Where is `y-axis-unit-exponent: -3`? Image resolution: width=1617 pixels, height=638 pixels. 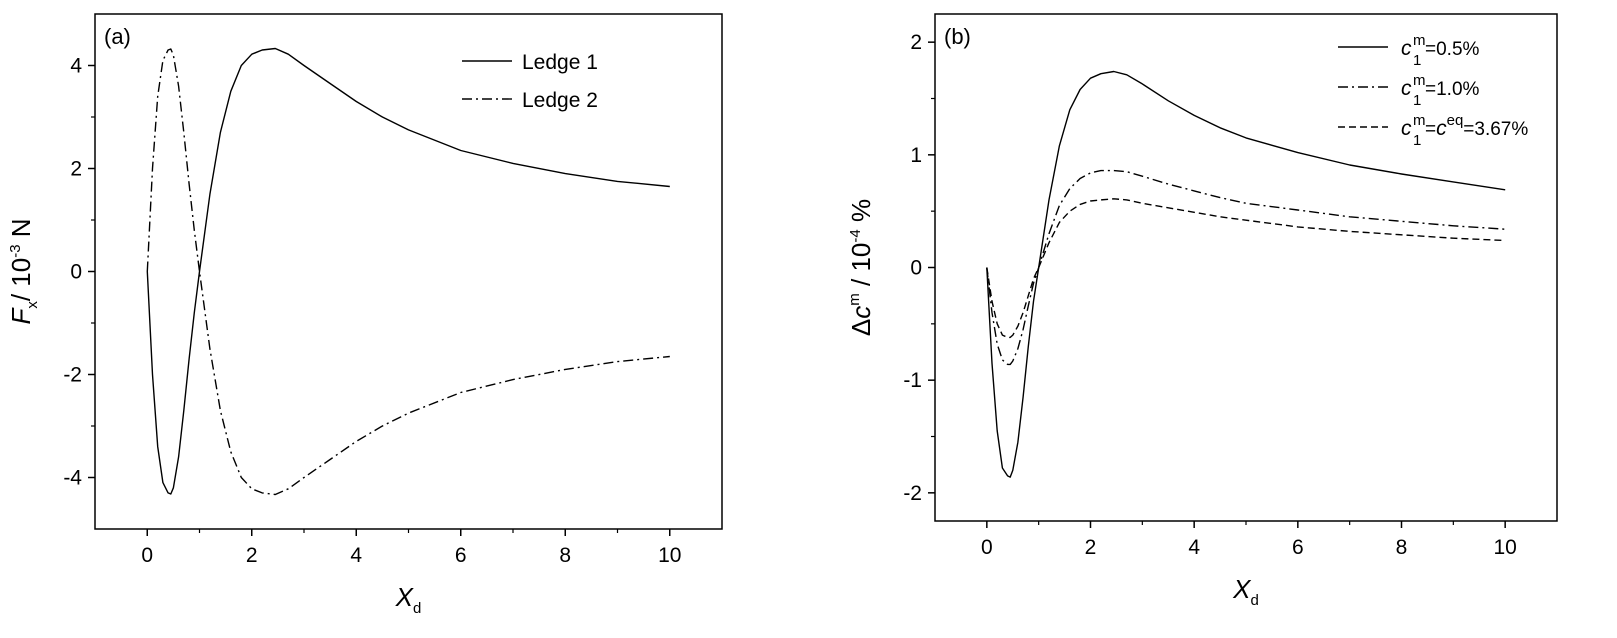
y-axis-unit-exponent: -3 is located at coordinates (15, 250).